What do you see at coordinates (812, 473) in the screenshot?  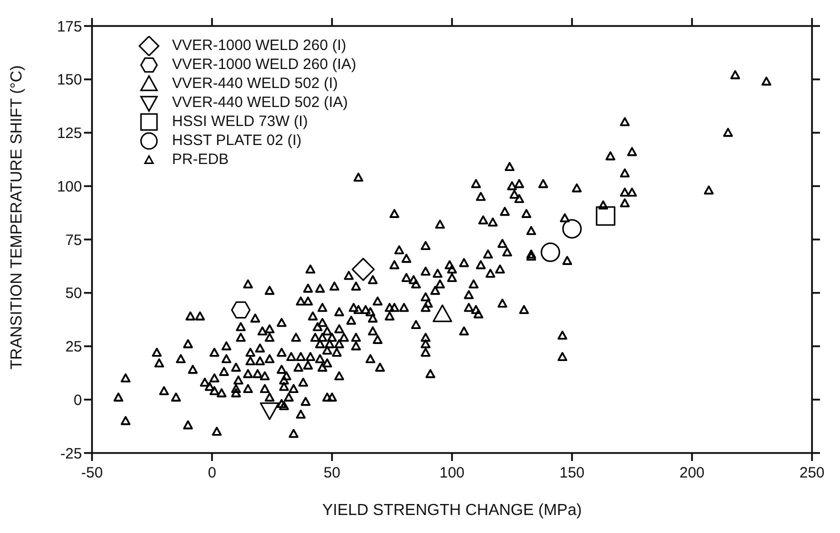 I see `x-tick-label: 250` at bounding box center [812, 473].